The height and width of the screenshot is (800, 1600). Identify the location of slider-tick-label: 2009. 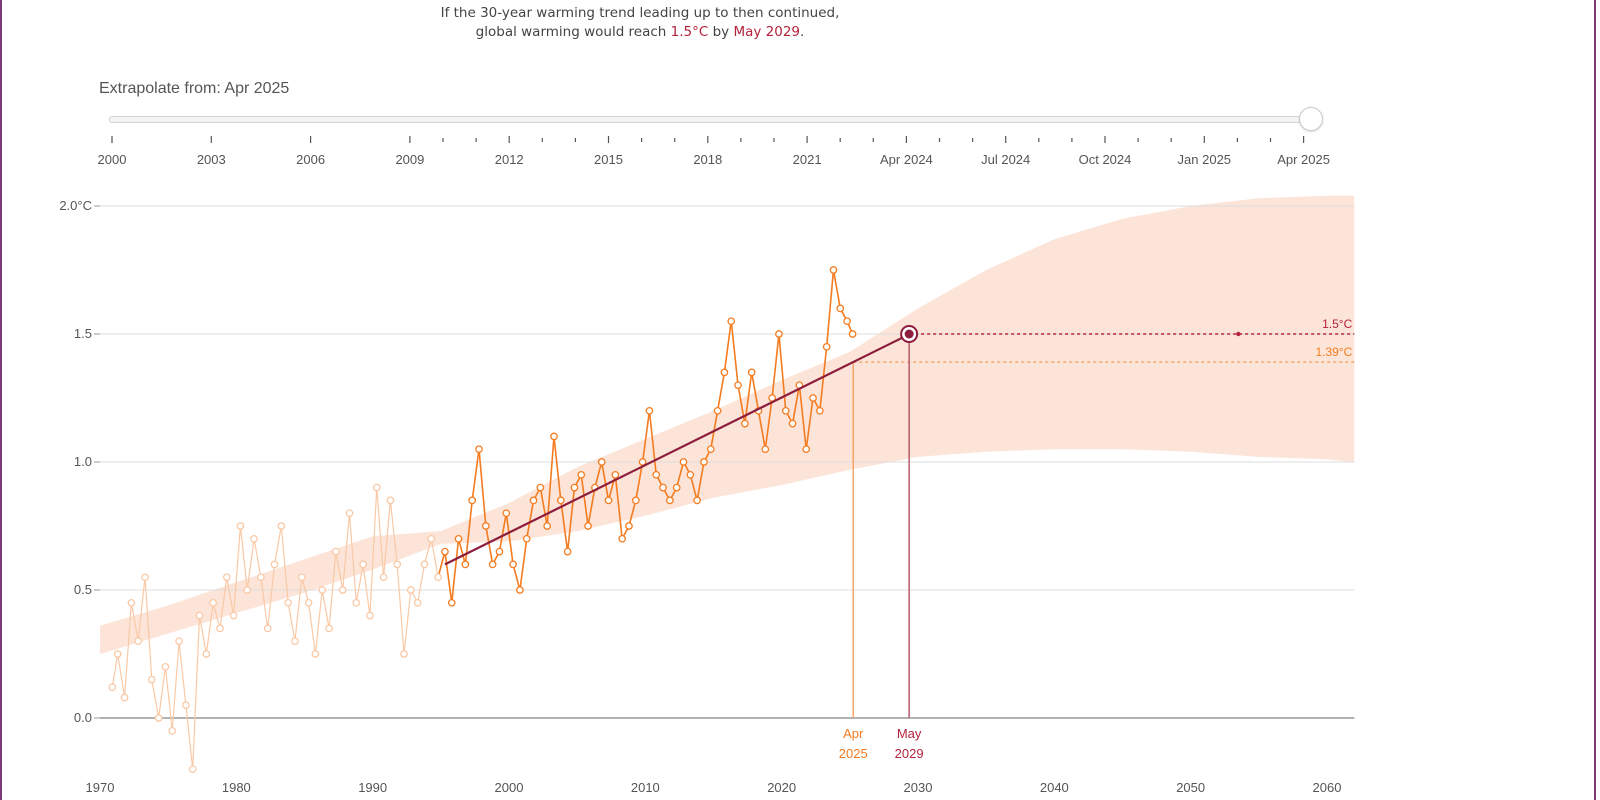
(409, 159).